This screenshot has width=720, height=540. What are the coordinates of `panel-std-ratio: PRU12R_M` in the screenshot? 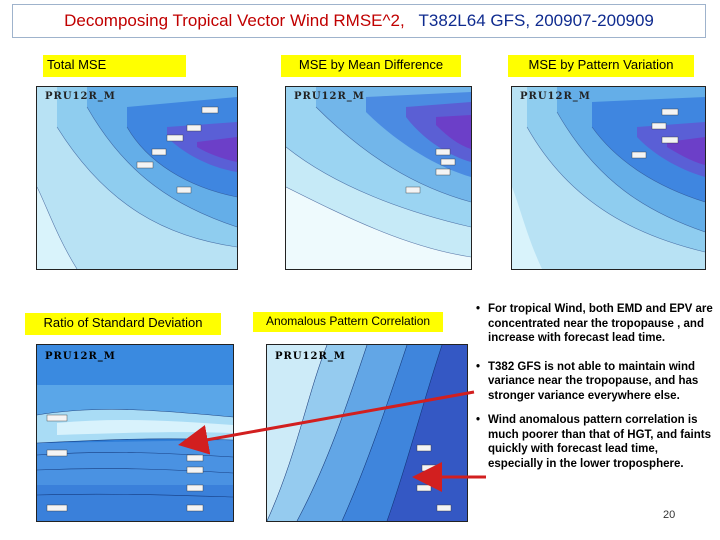 It's located at (135, 433).